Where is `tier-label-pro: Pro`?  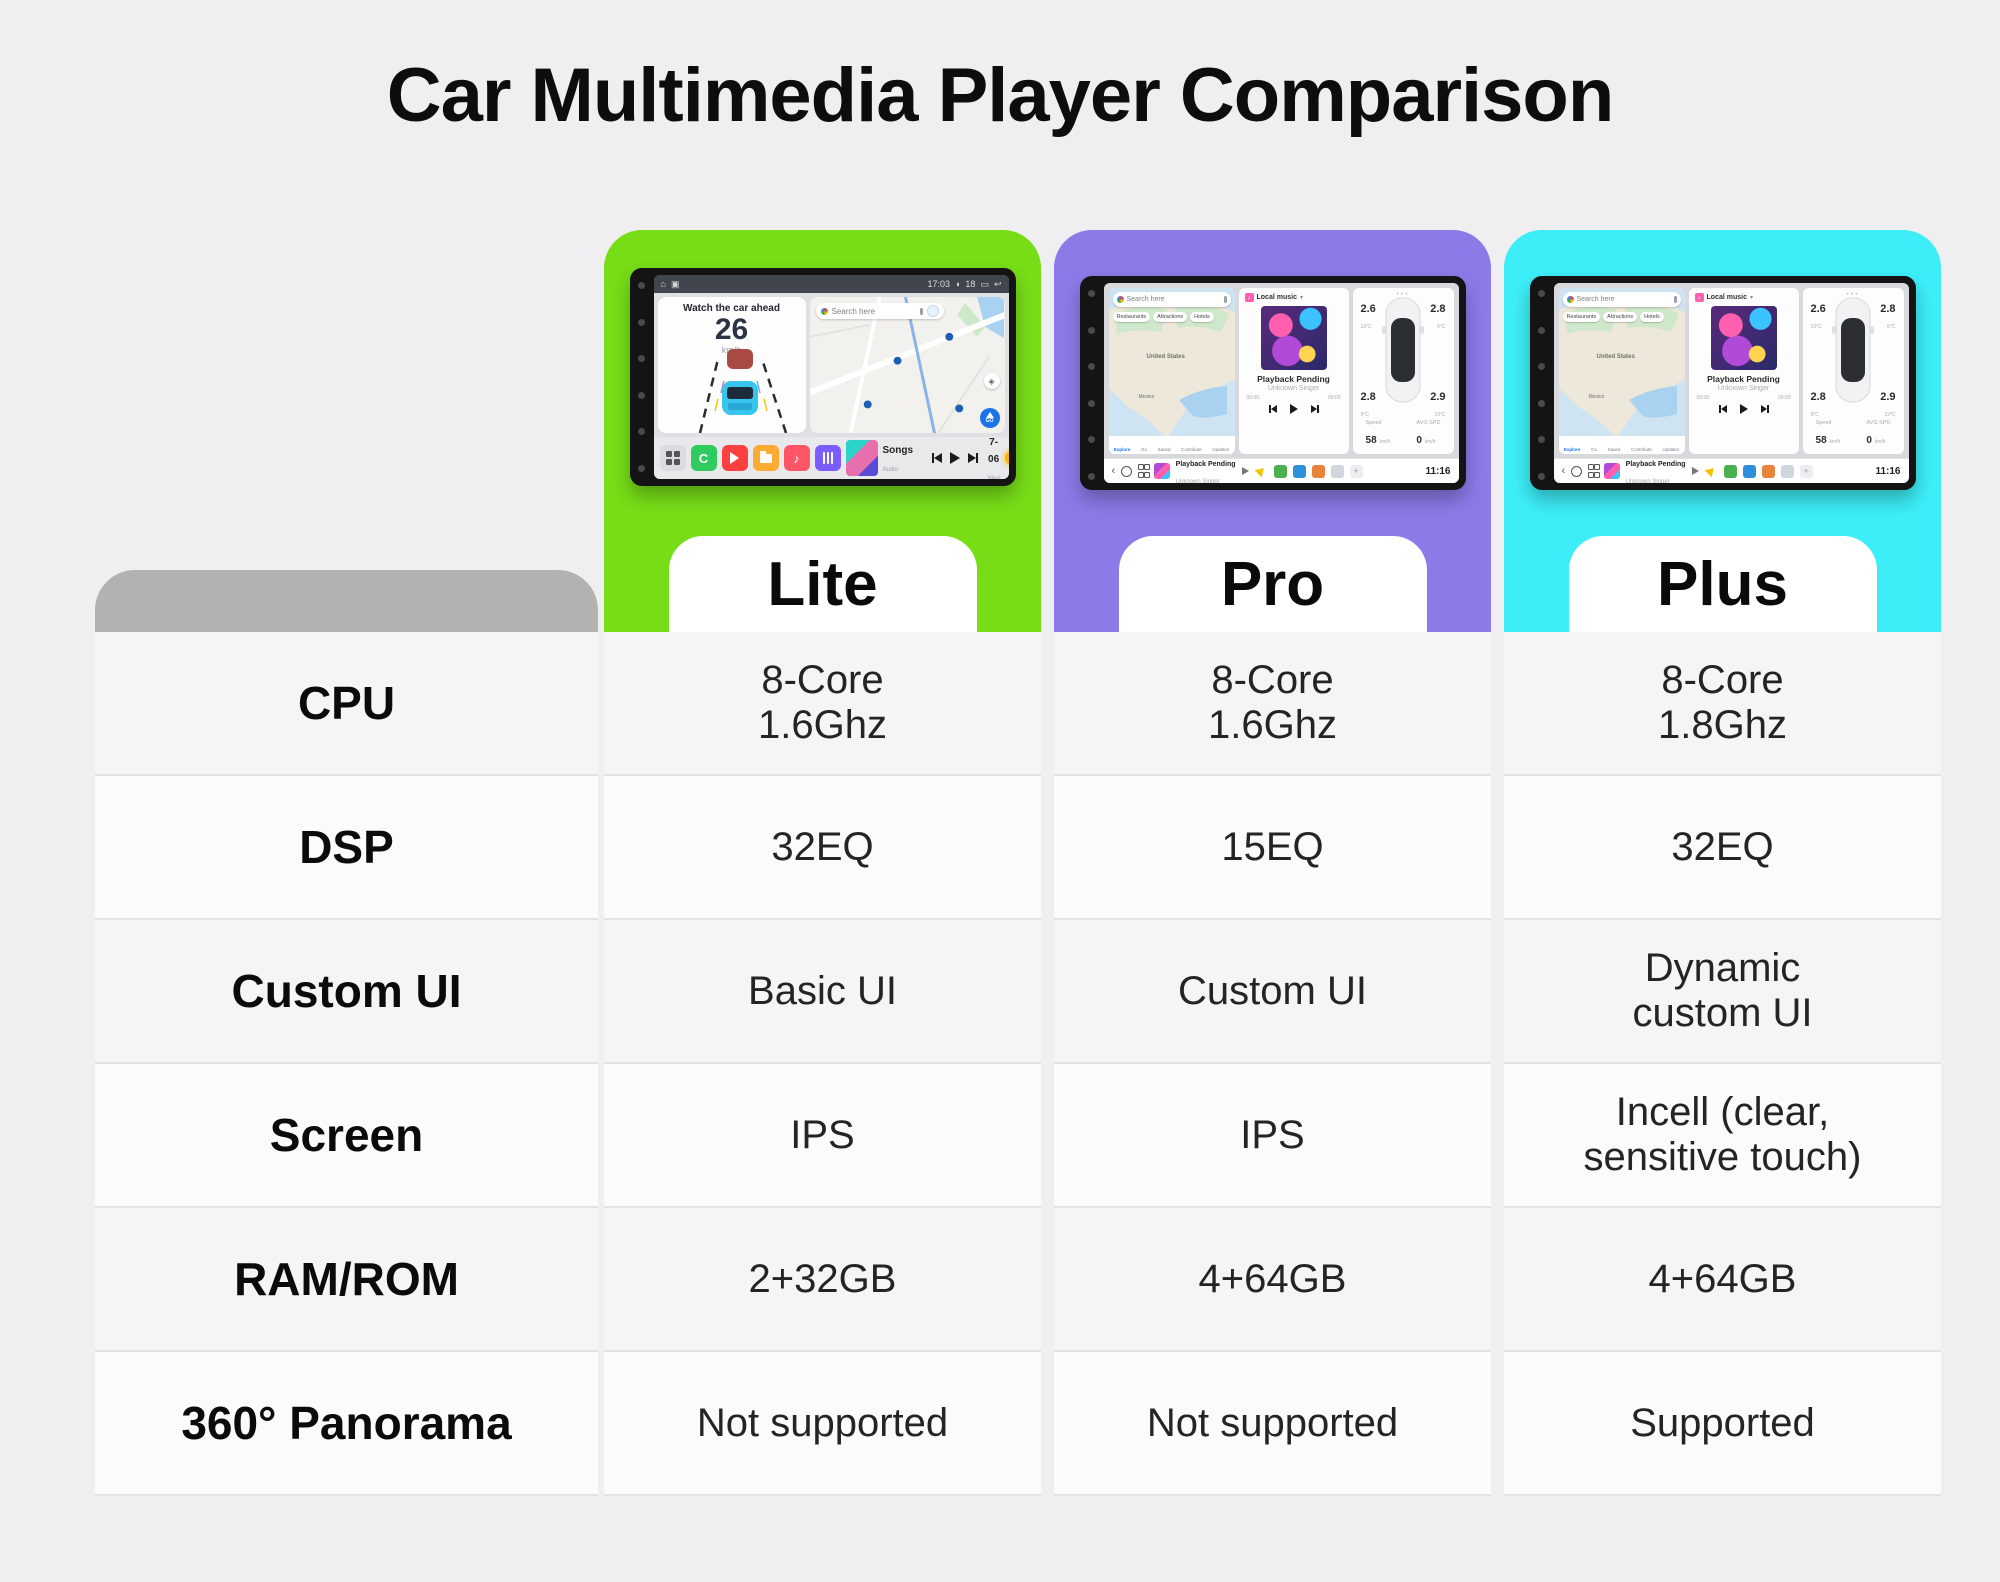 tier-label-pro: Pro is located at coordinates (1272, 584).